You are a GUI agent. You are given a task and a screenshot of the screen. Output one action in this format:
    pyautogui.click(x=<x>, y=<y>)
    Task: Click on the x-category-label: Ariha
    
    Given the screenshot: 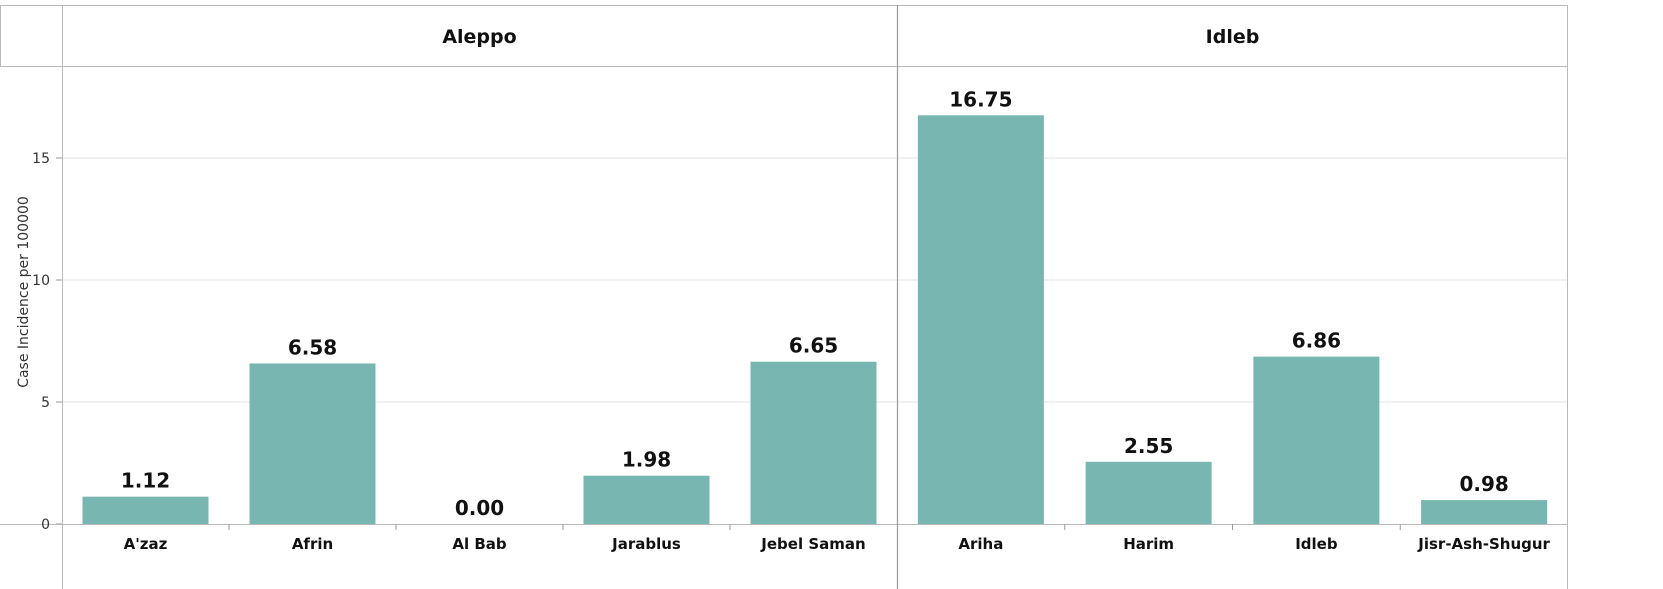 What is the action you would take?
    pyautogui.click(x=980, y=544)
    